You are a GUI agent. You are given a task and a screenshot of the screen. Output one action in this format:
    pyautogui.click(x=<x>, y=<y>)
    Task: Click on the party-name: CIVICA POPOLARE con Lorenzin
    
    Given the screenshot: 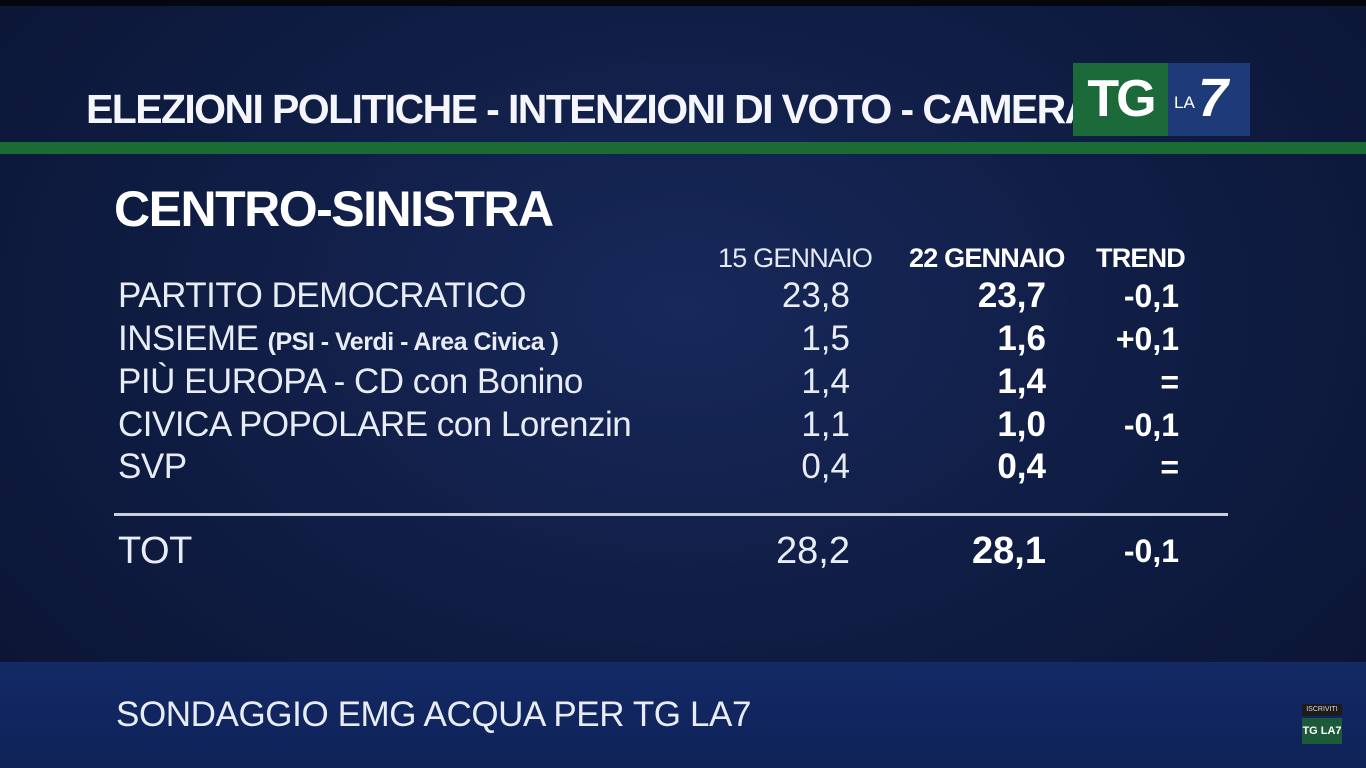 What is the action you would take?
    pyautogui.click(x=375, y=424)
    